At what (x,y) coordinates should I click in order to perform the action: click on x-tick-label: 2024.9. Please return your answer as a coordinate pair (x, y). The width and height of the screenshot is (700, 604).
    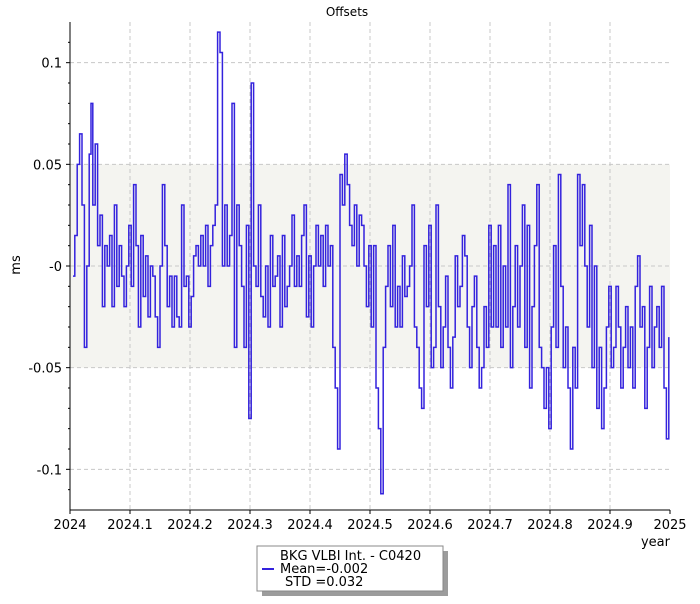
    Looking at the image, I should click on (610, 525).